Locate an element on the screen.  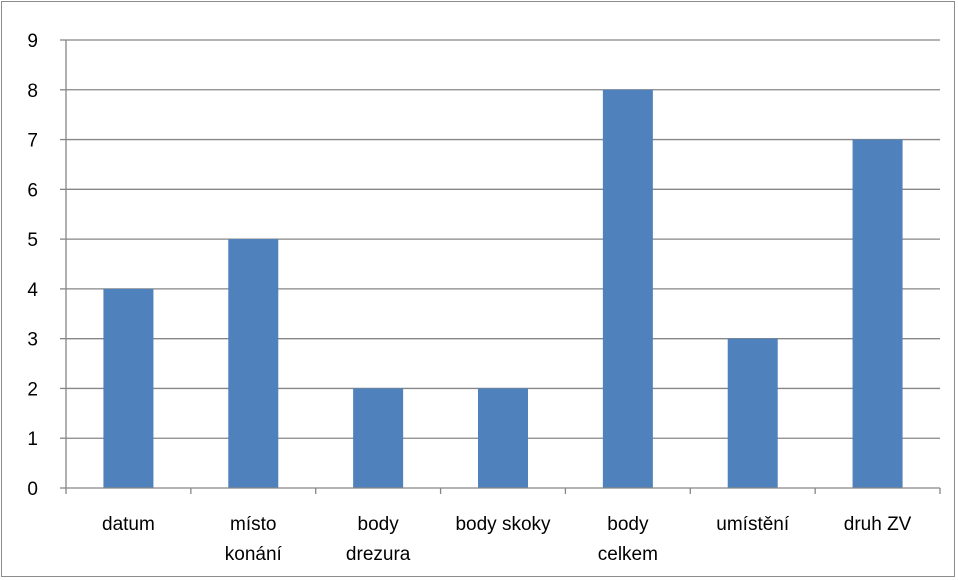
x-tick-label: body skoky is located at coordinates (503, 524).